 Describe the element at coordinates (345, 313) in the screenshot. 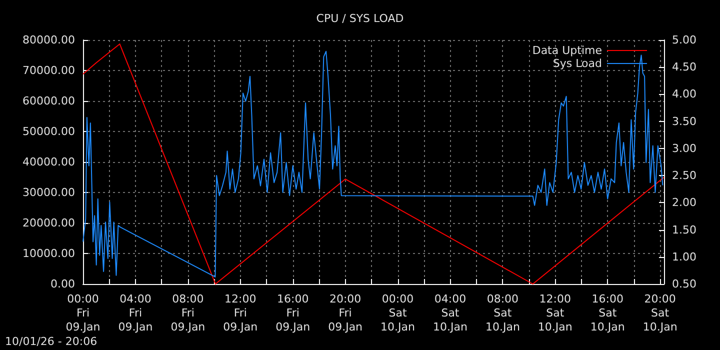

I see `x-tick-label: 20:00 Fri 09.Jan` at that location.